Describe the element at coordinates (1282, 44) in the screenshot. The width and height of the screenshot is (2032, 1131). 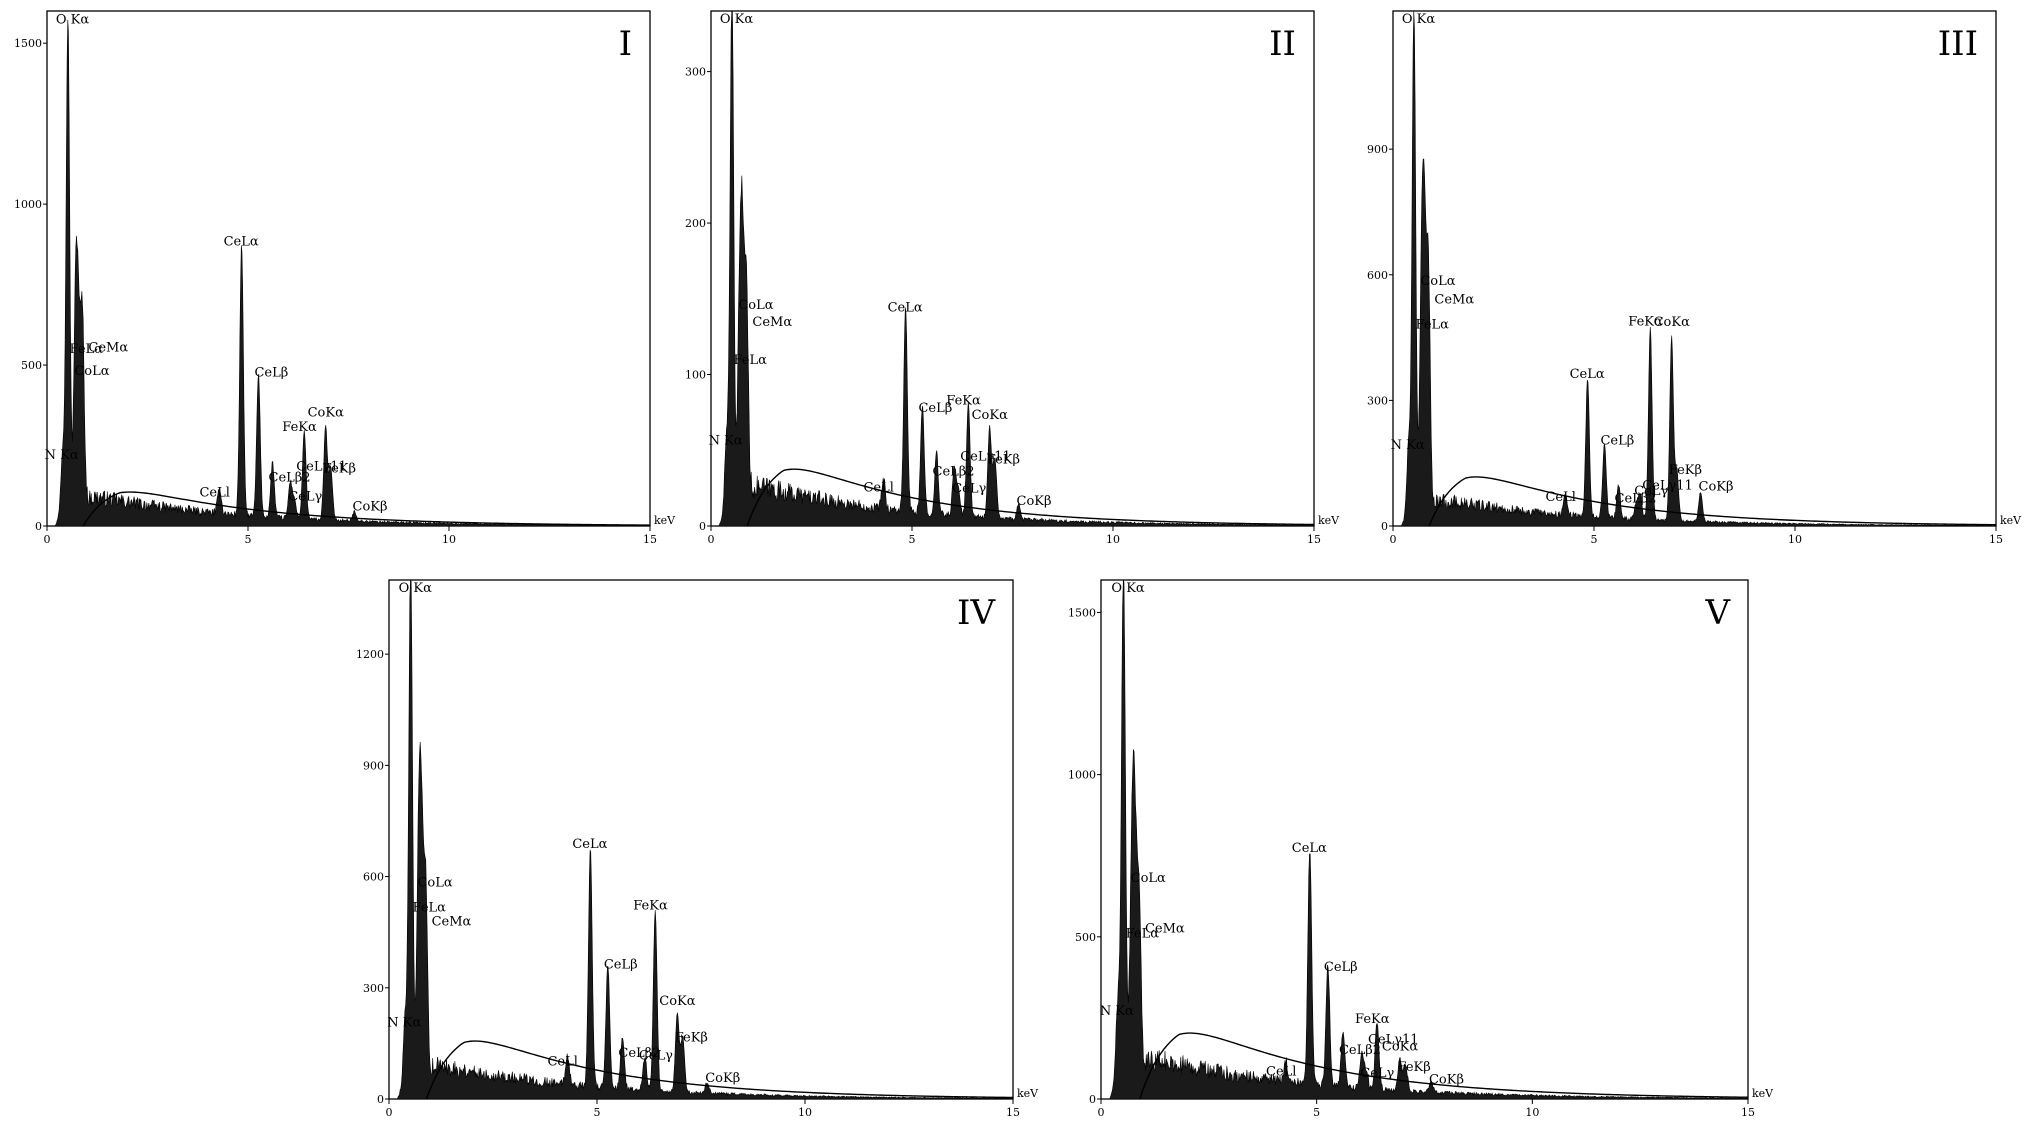
I see `panel-label: II` at that location.